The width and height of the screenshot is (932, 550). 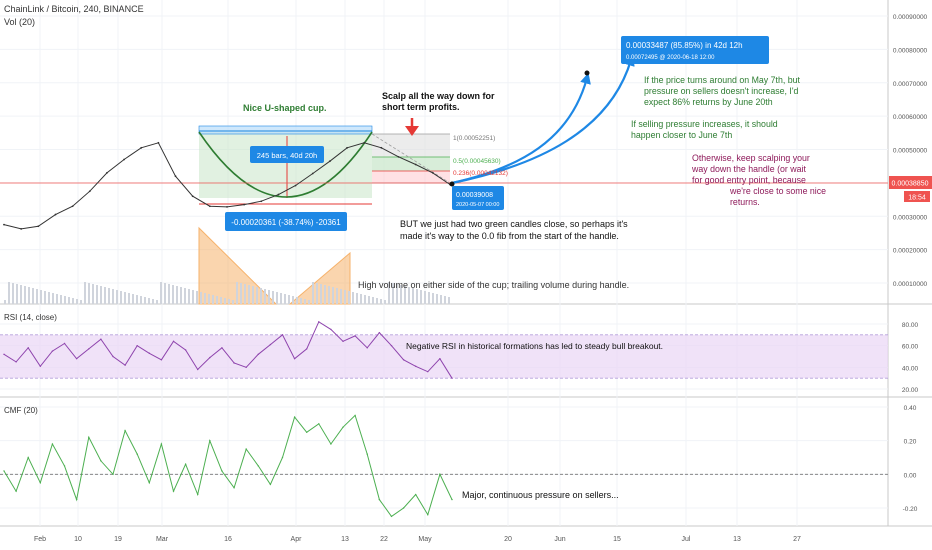 What do you see at coordinates (162, 539) in the screenshot?
I see `x-tick-label: Mar` at bounding box center [162, 539].